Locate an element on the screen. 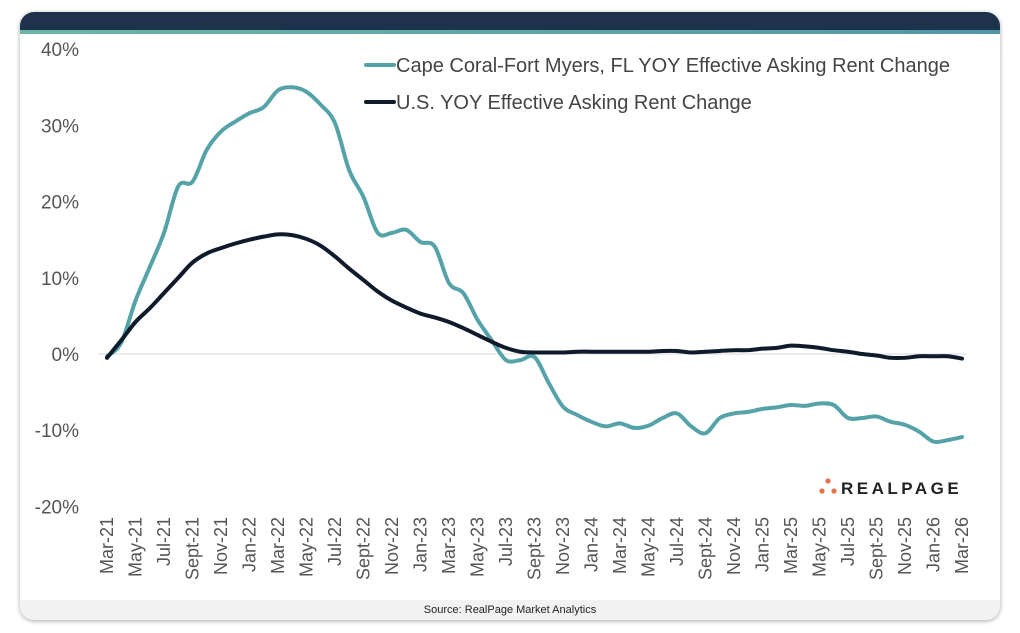 This screenshot has height=633, width=1020. y-axis: 40% 30% 20% 10% 0% -10% -20% is located at coordinates (57, 279).